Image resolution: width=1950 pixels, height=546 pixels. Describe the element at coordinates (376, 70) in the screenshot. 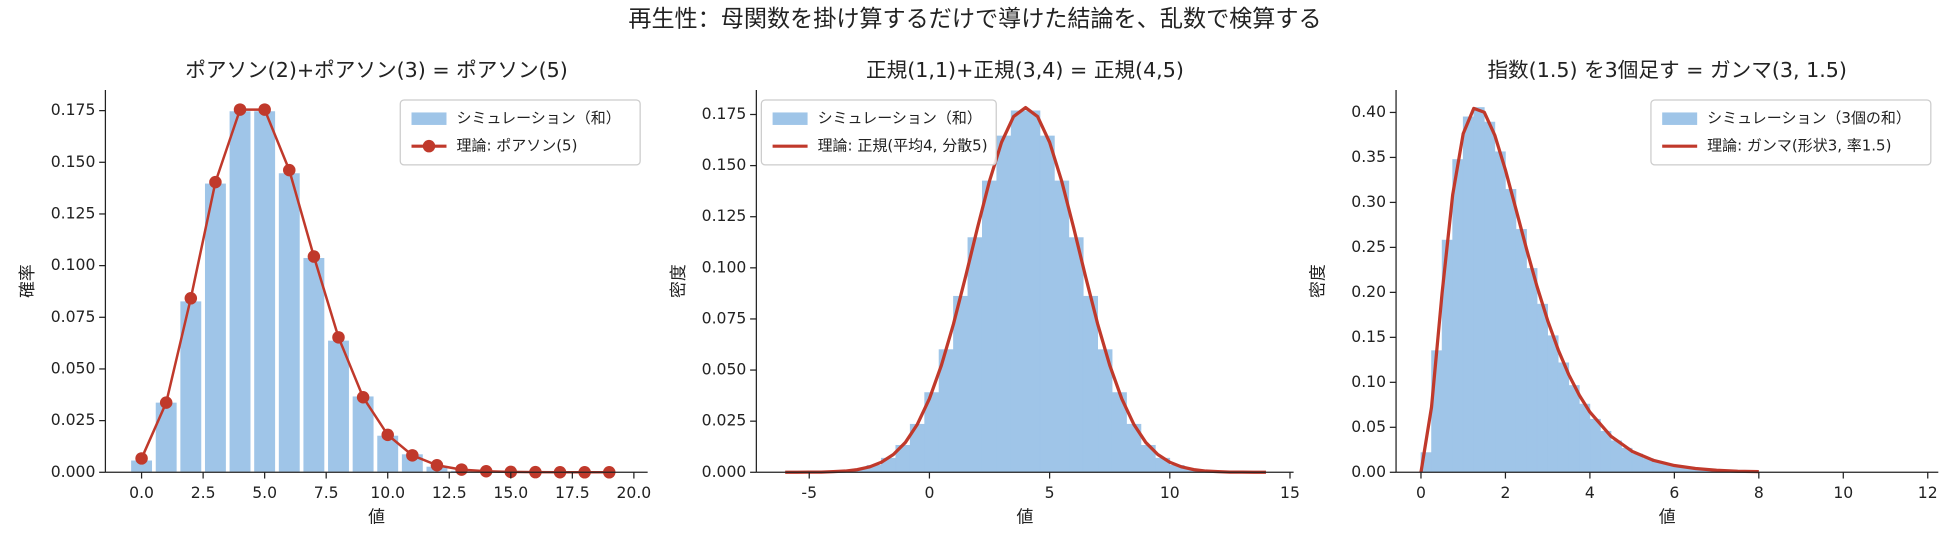

I see `subplot-title: ポアソン(2)+ポアソン(3) = ポアソン(5)` at that location.